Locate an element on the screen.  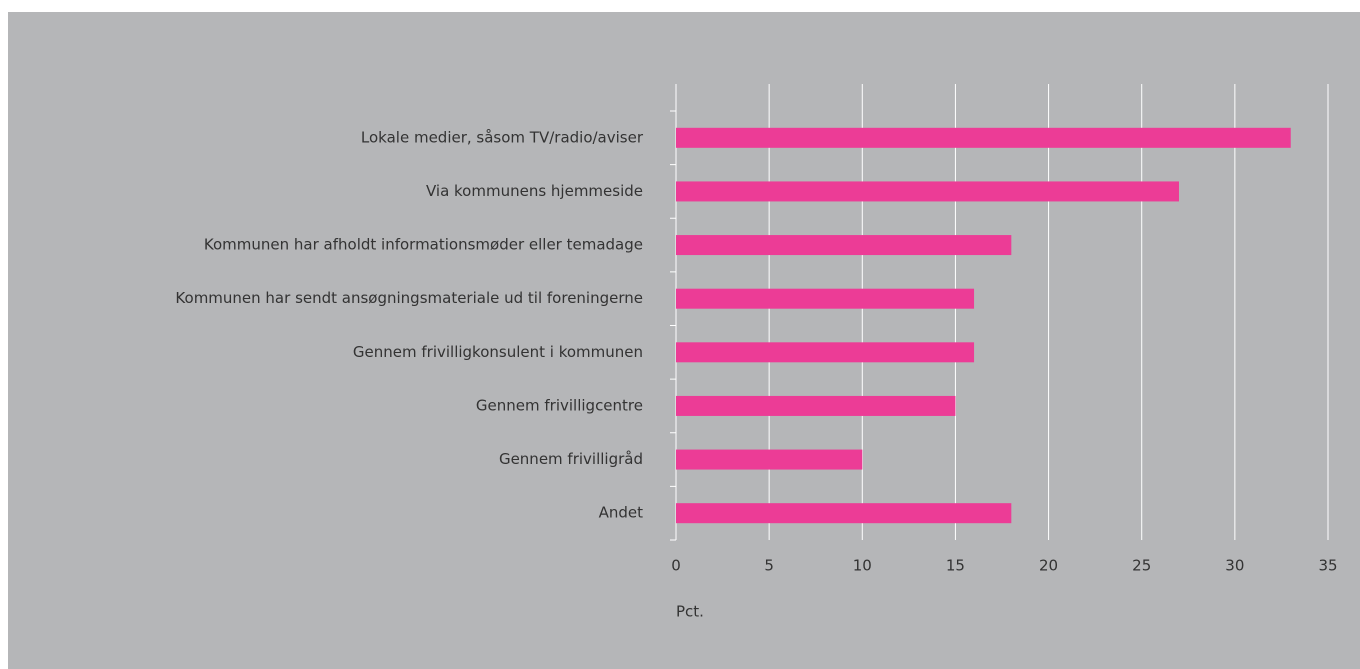
x-tick-label: 35 is located at coordinates (1327, 566).